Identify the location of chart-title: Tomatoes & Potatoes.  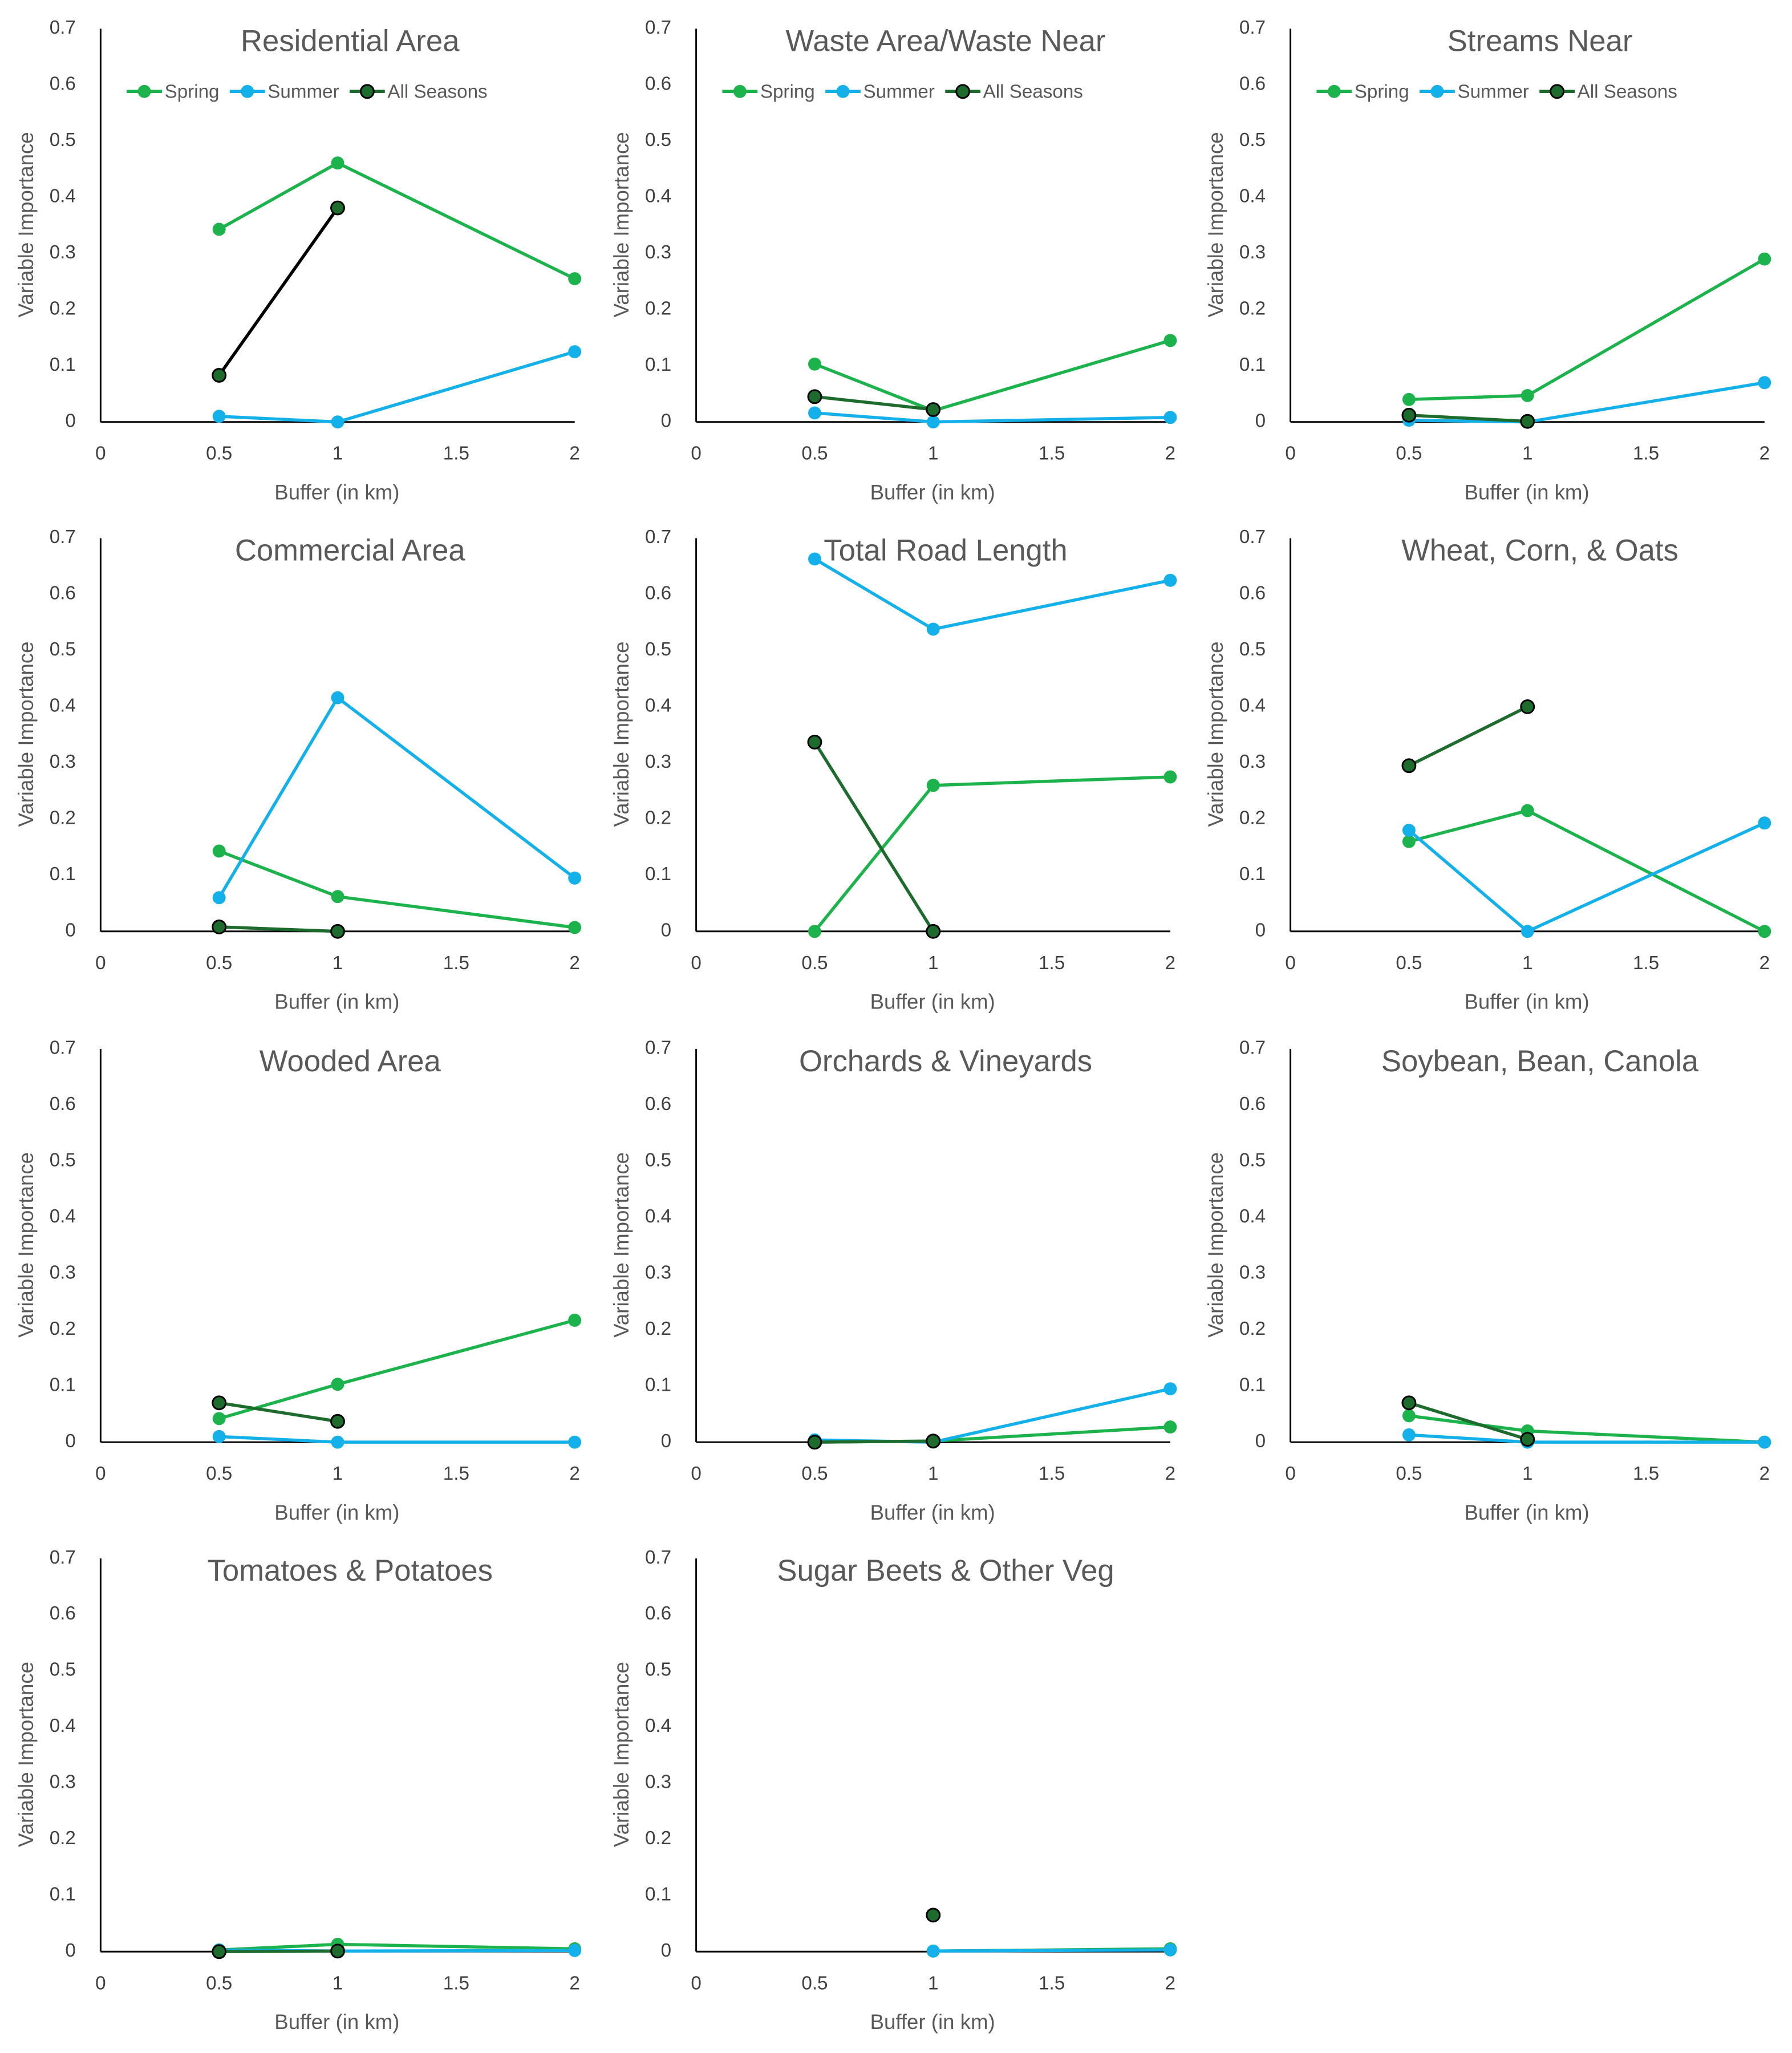
(350, 1571).